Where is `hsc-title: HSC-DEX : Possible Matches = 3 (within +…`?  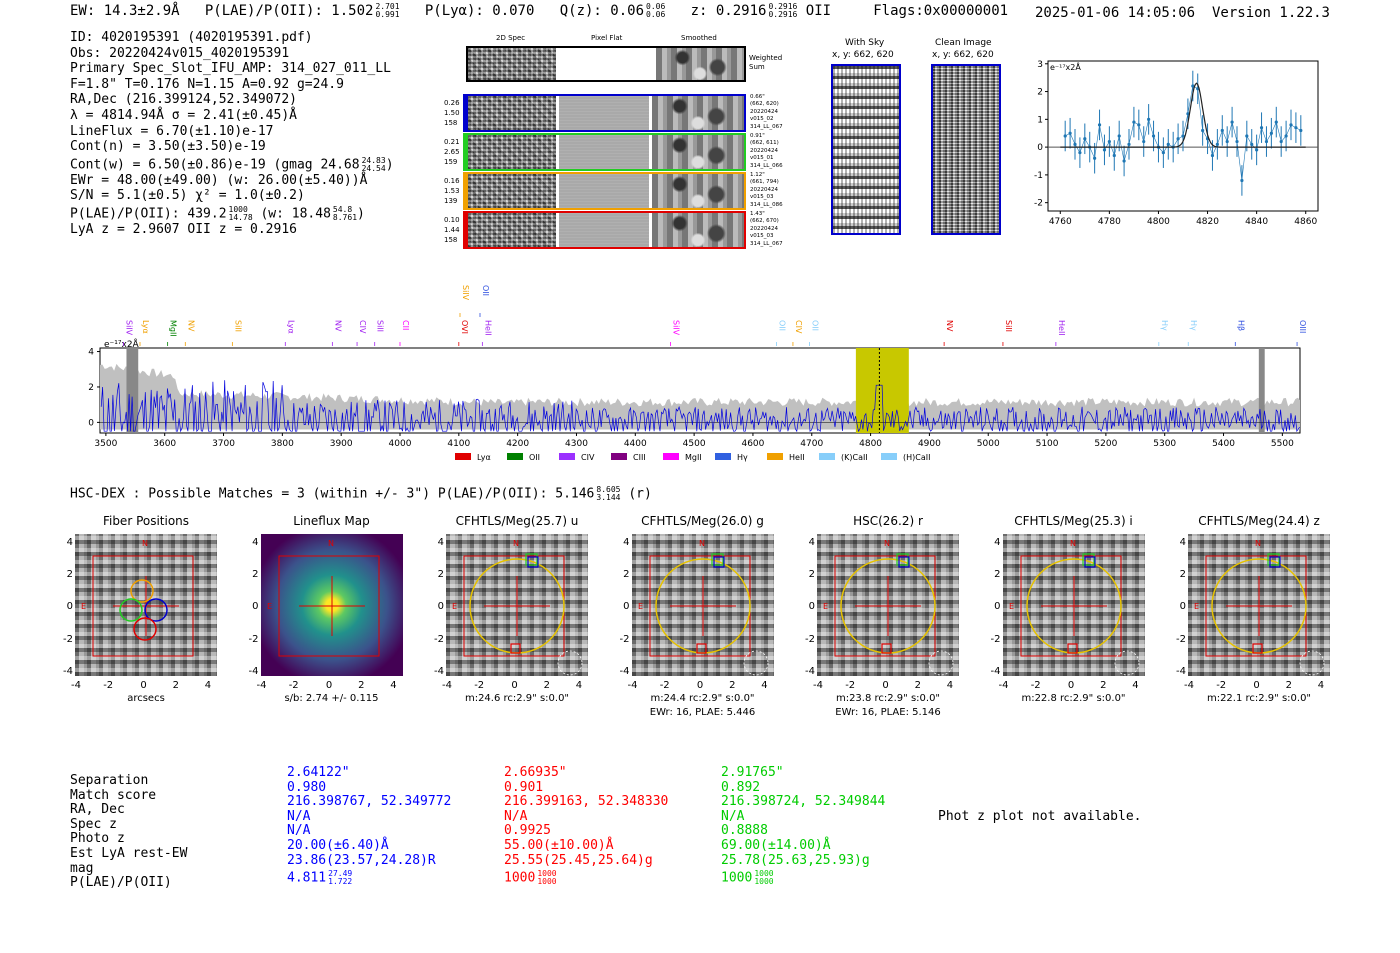 hsc-title: HSC-DEX : Possible Matches = 3 (within +… is located at coordinates (332, 494).